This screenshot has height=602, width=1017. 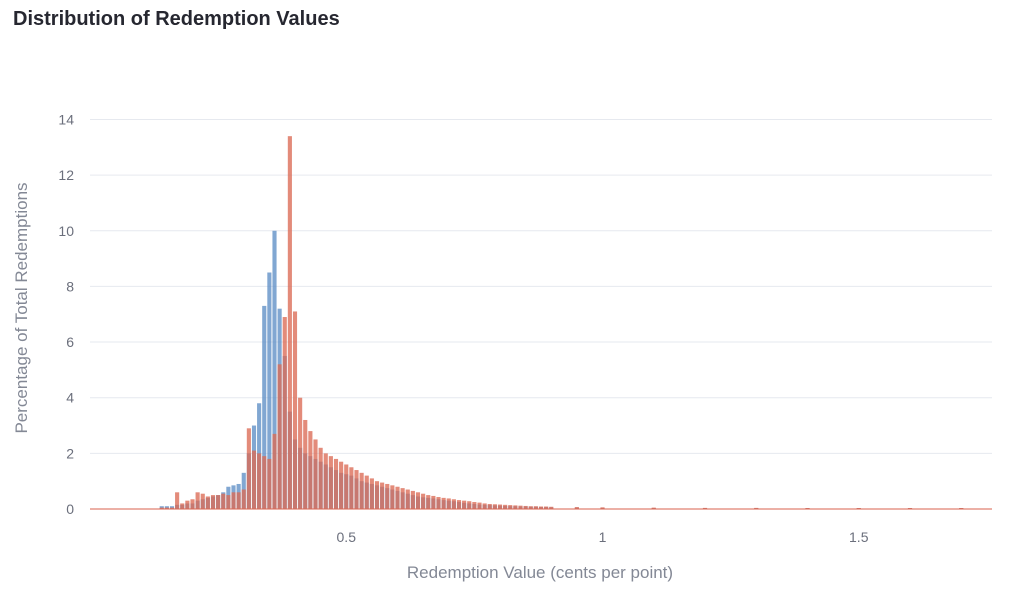 I want to click on x-tick-label: 0.5, so click(x=347, y=537).